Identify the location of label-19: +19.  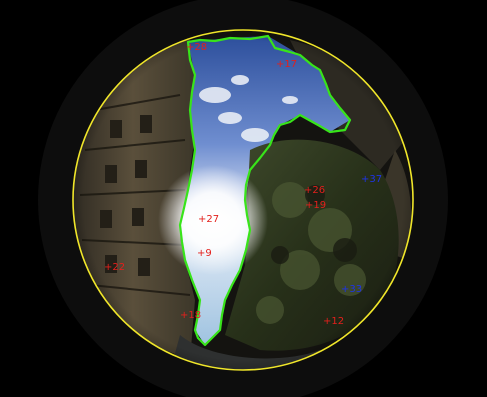
(316, 205).